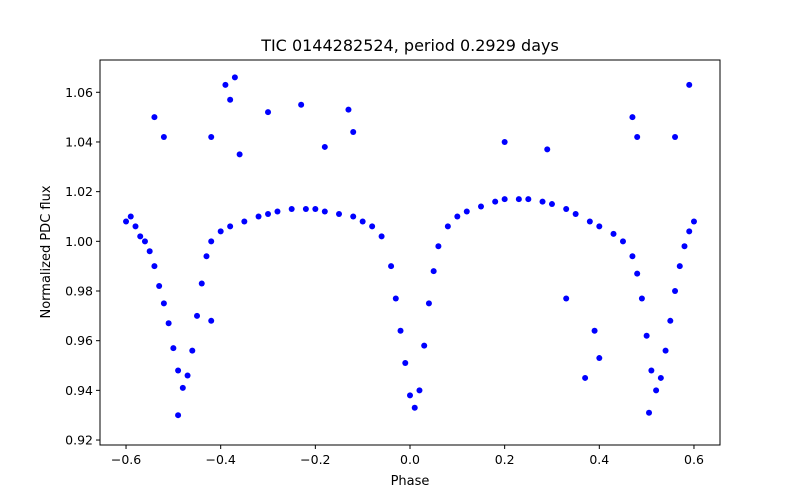  What do you see at coordinates (79, 340) in the screenshot?
I see `y-tick-label: 0.96` at bounding box center [79, 340].